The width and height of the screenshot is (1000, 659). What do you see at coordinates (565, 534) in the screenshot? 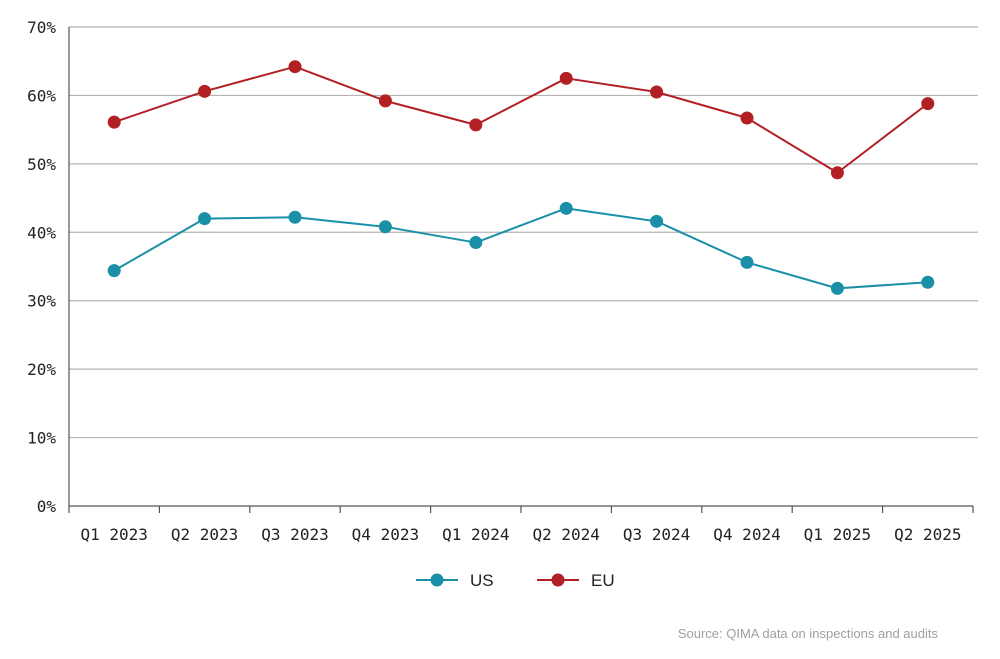
I see `x-tick-label: Q2 2024` at bounding box center [565, 534].